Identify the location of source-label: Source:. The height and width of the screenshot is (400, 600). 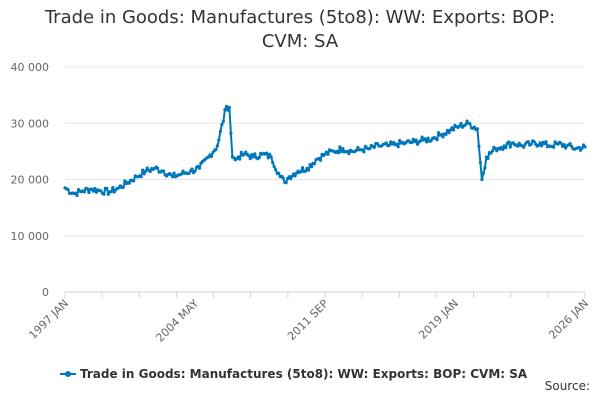
(567, 386).